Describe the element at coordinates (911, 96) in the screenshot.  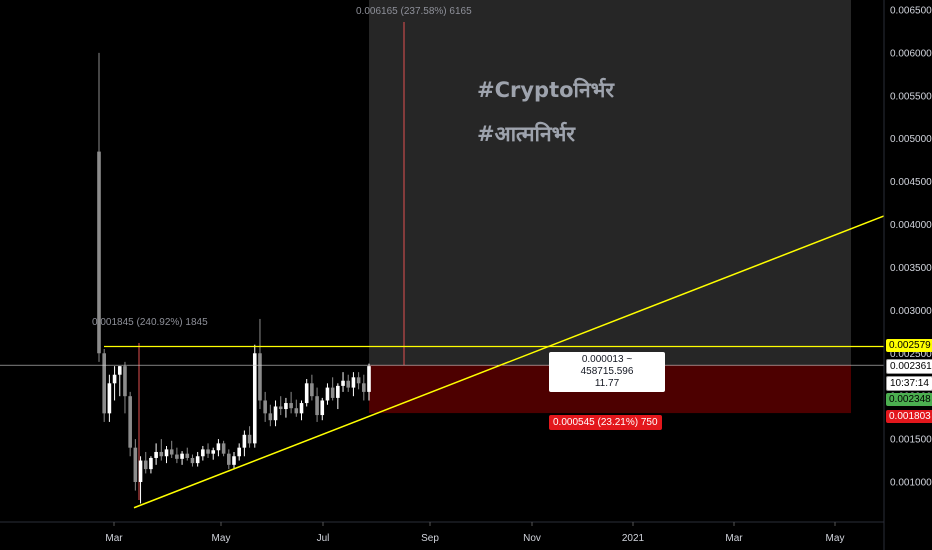
I see `price-tick-label: 0.005500` at that location.